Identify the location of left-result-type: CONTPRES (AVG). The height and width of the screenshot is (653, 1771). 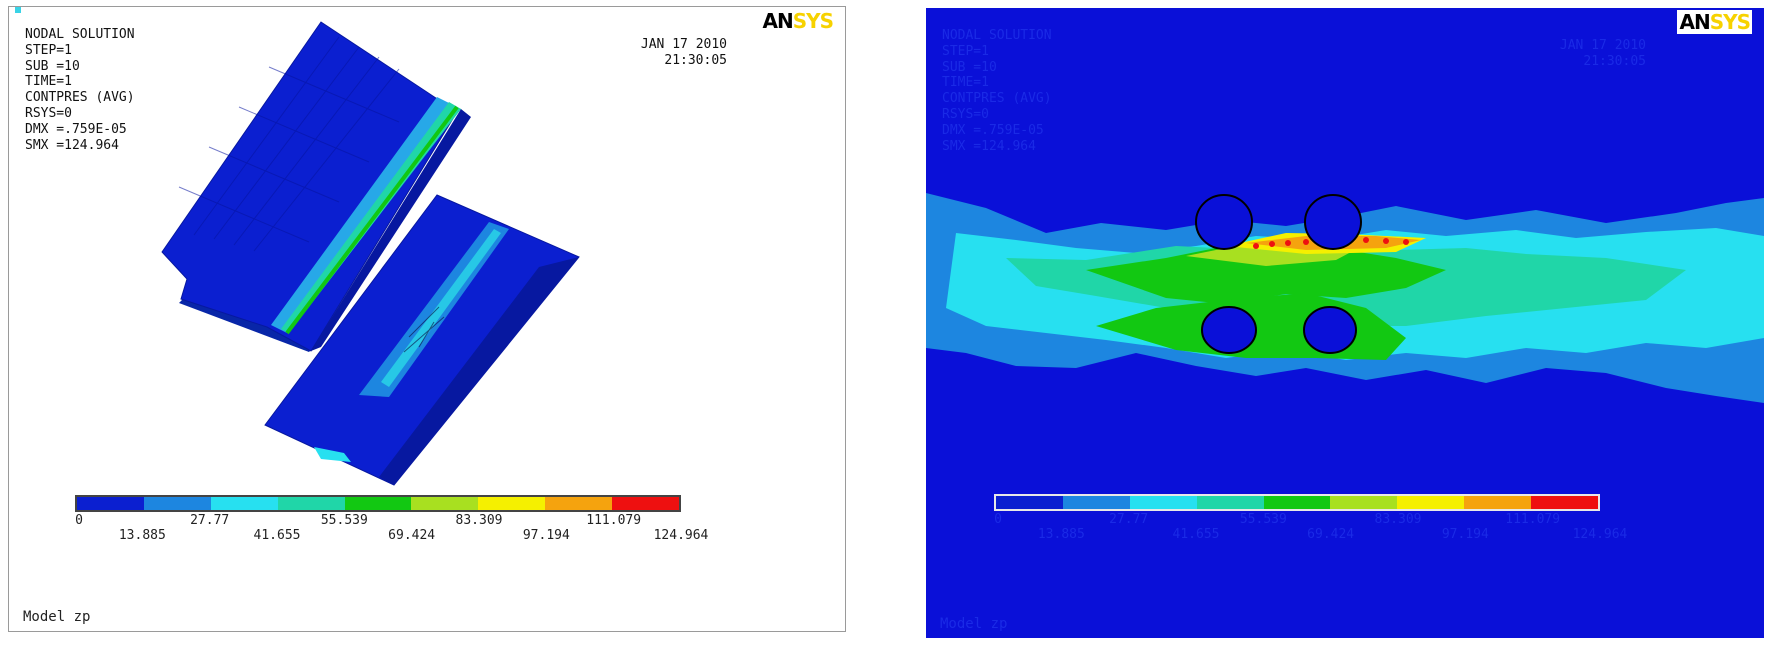
(80, 98).